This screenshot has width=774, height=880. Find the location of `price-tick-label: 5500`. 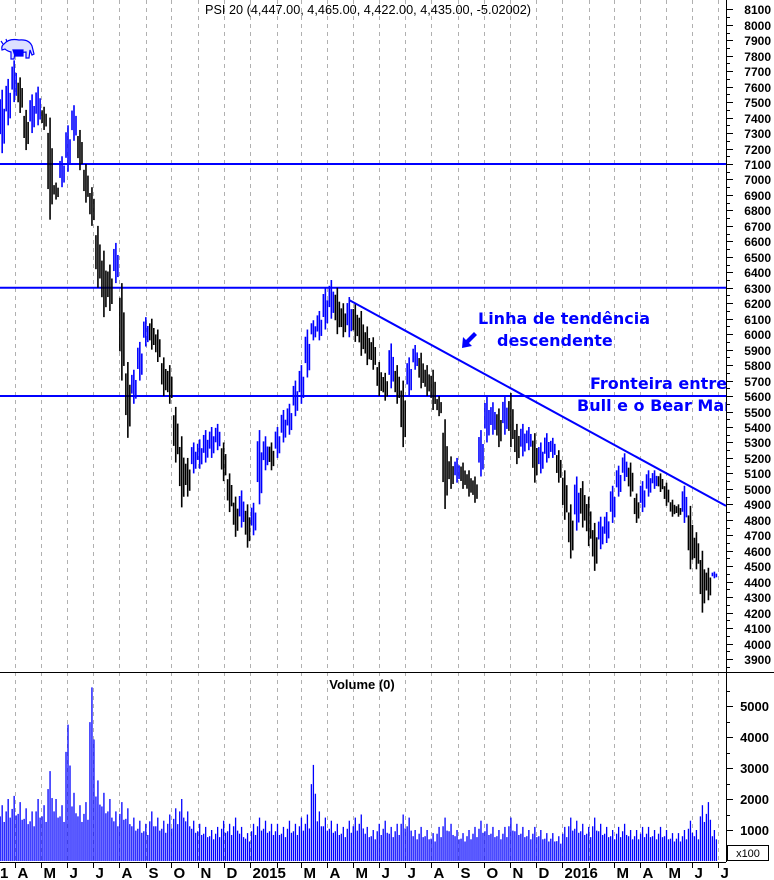

price-tick-label: 5500 is located at coordinates (757, 413).